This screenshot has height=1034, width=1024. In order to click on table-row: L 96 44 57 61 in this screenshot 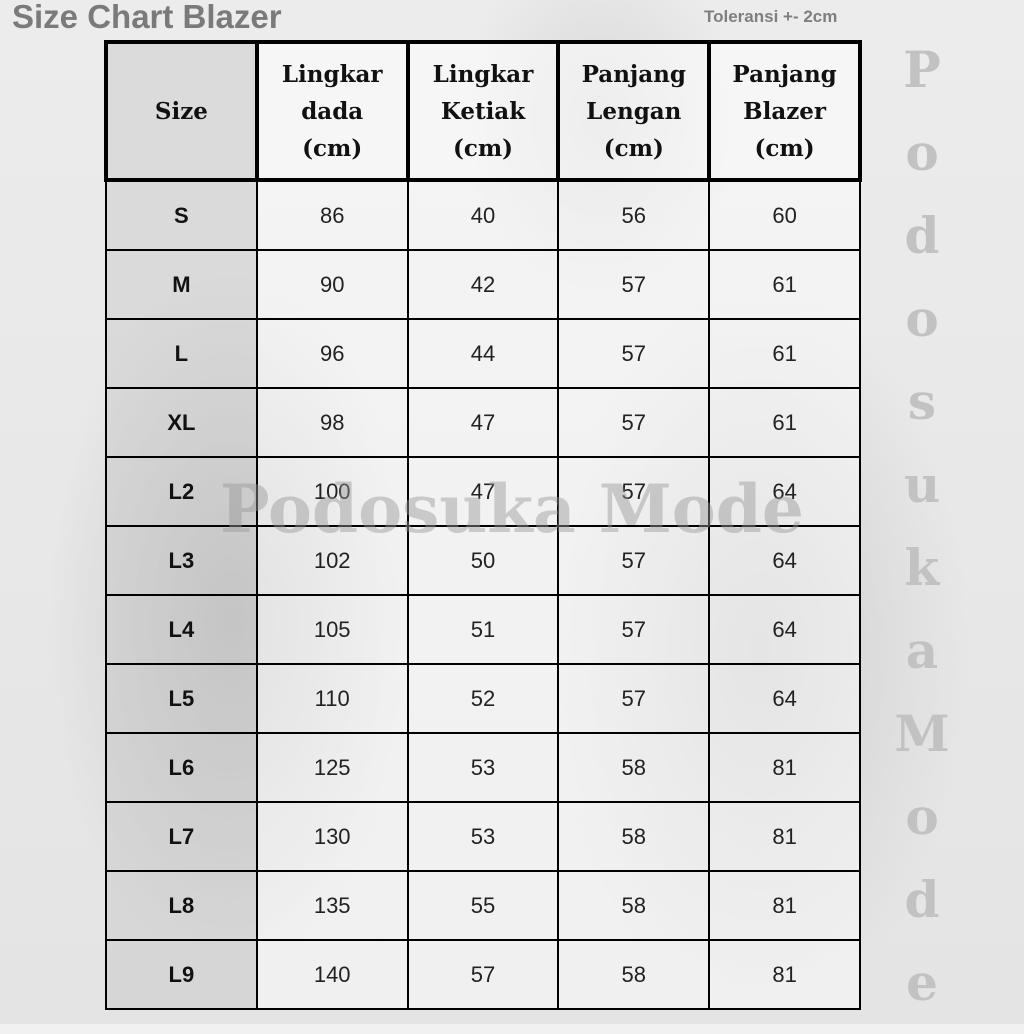, I will do `click(483, 353)`.